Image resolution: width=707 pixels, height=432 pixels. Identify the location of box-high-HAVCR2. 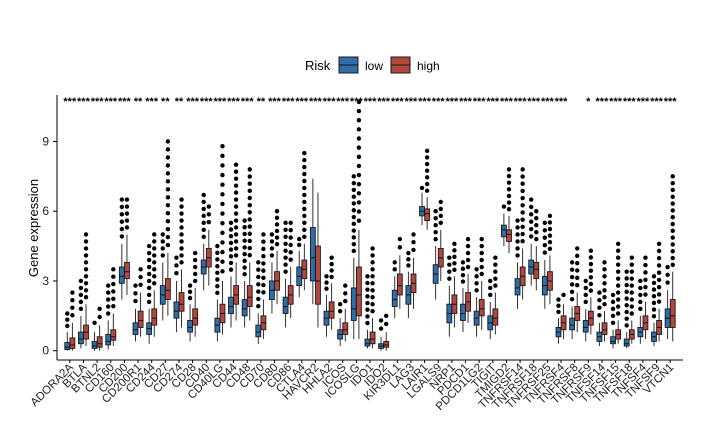
(318, 260).